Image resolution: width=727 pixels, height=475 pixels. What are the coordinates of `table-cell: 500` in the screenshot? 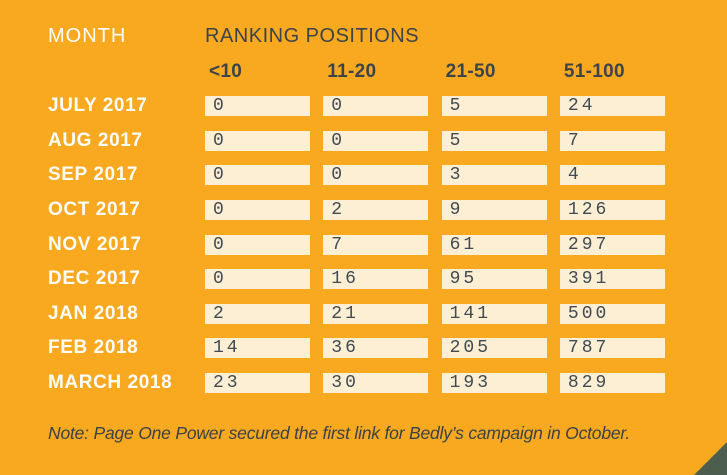 It's located at (612, 313).